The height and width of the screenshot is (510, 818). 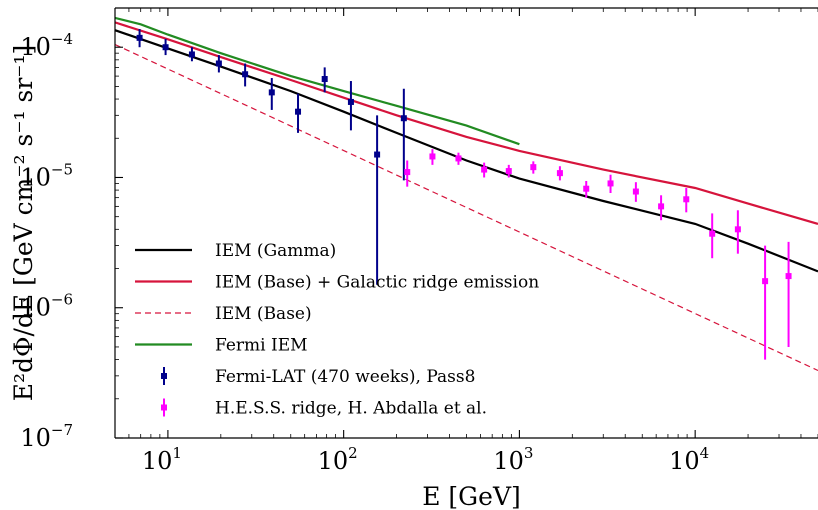 I want to click on x-tick-label: 10¹, so click(x=162, y=459).